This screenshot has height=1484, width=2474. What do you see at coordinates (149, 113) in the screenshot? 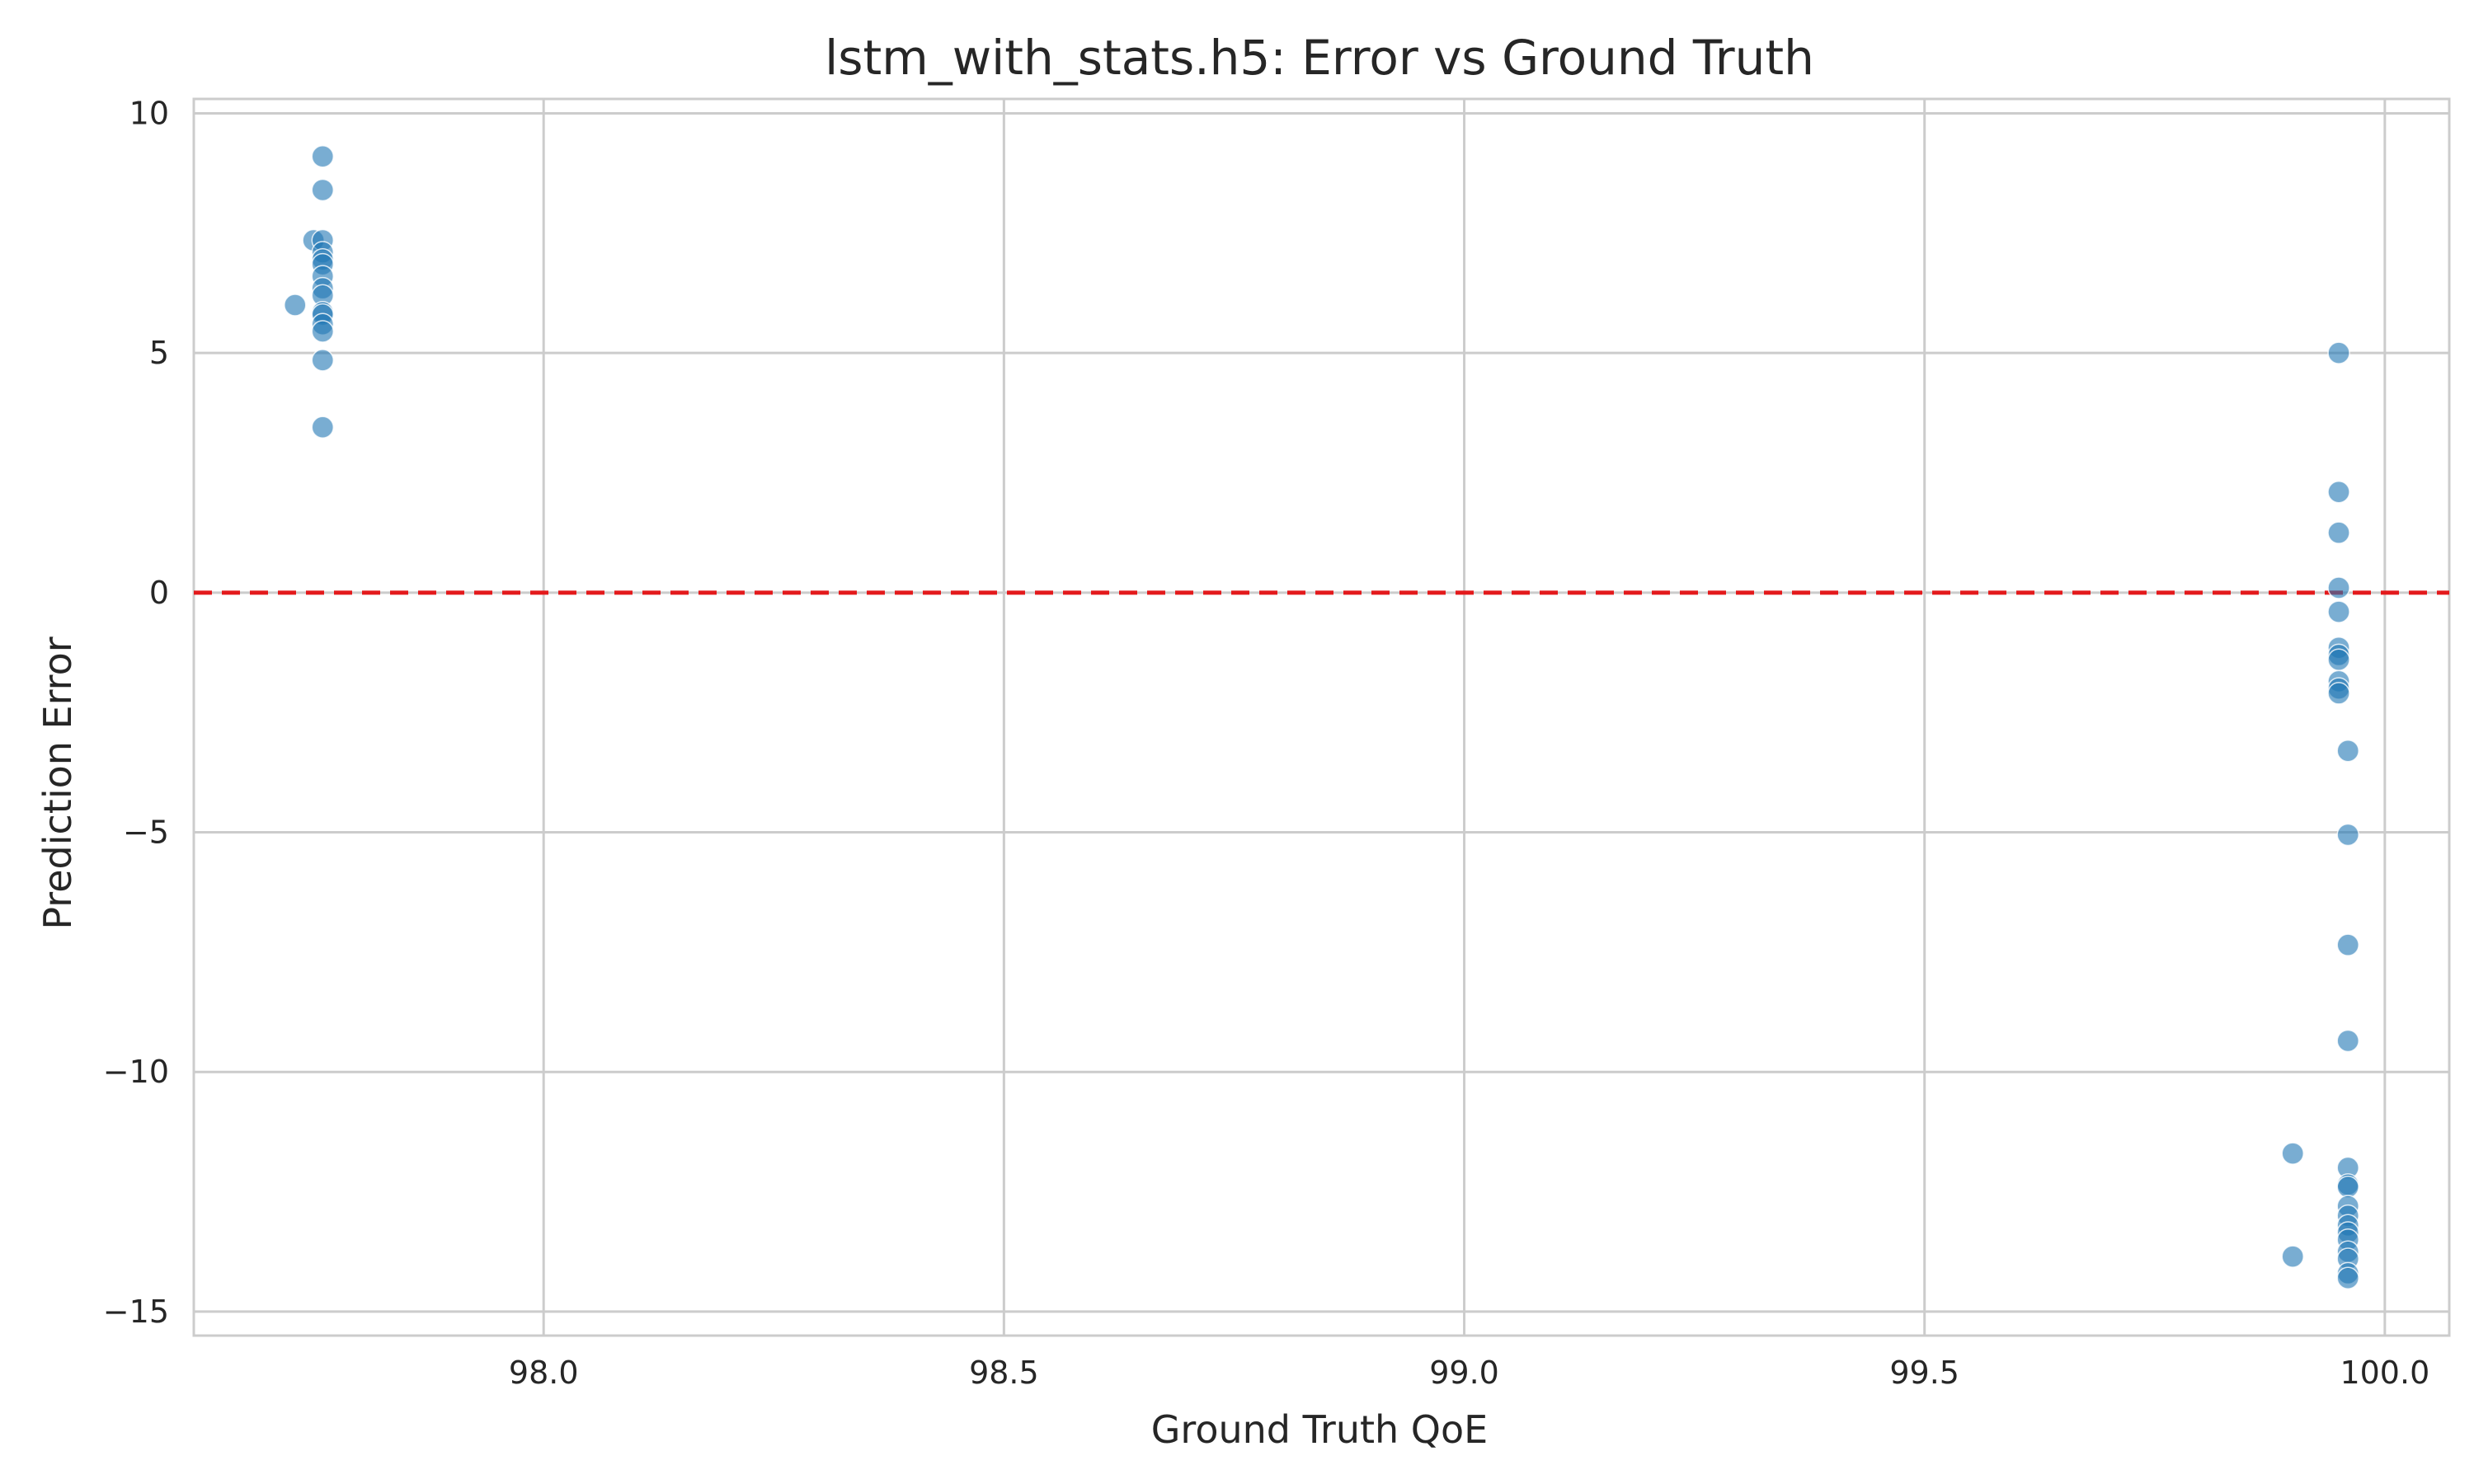
I see `y-tick-label: 10` at bounding box center [149, 113].